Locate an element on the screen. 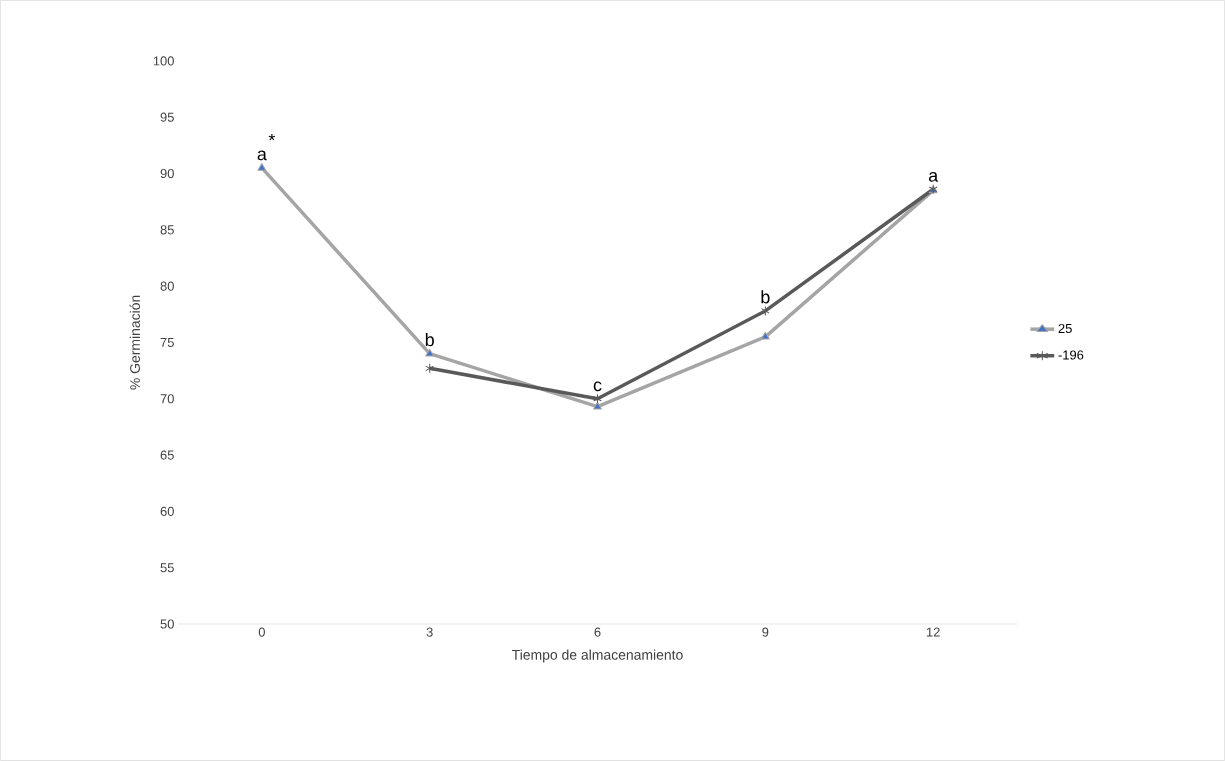 This screenshot has width=1225, height=761. x-tick-label: 9 is located at coordinates (765, 632).